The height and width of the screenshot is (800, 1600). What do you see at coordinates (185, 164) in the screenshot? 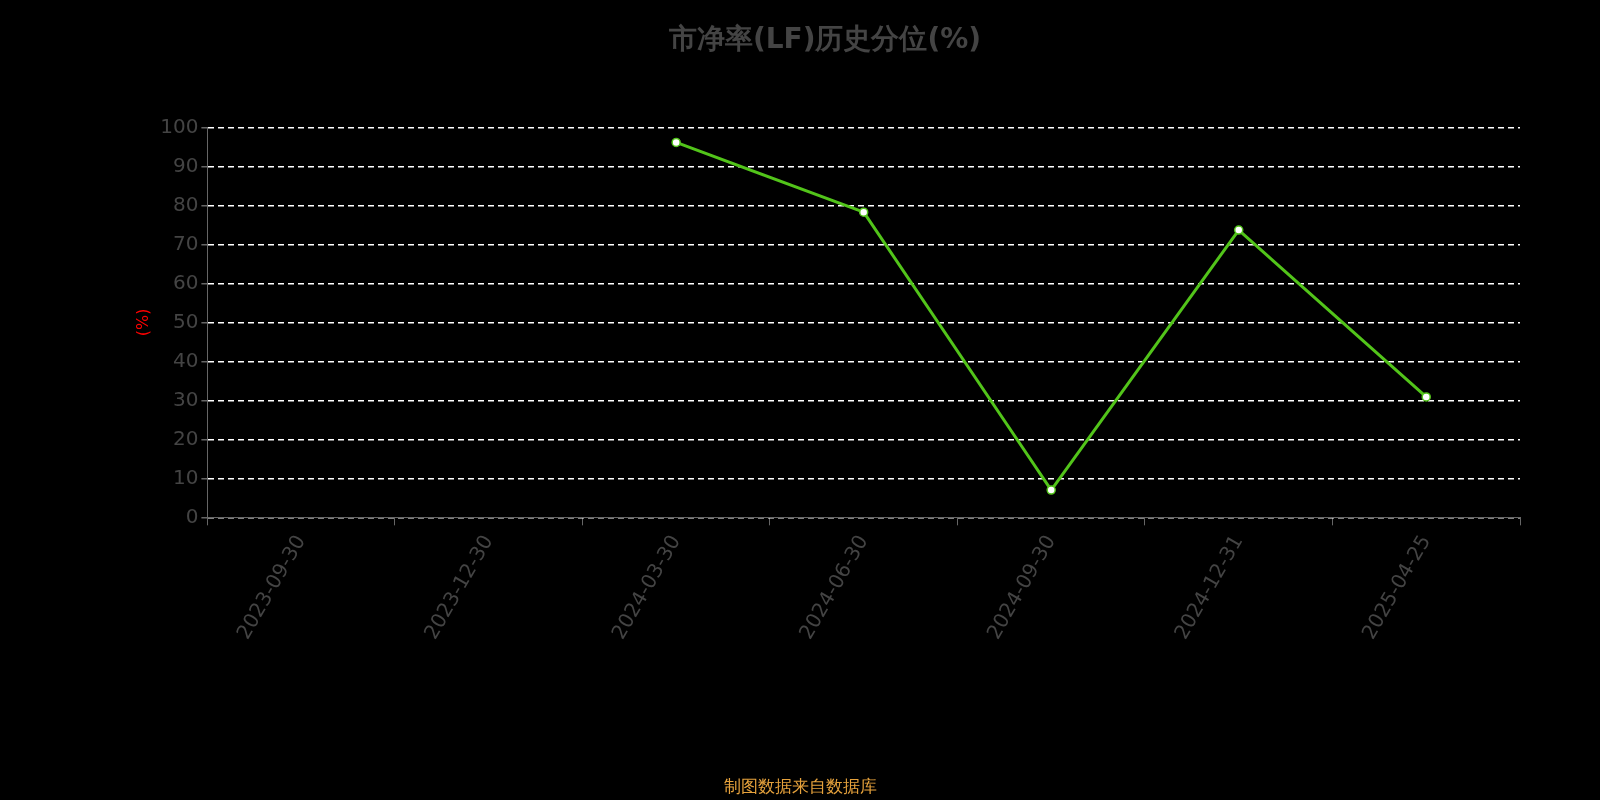
I see `y-tick-label: 90` at bounding box center [185, 164].